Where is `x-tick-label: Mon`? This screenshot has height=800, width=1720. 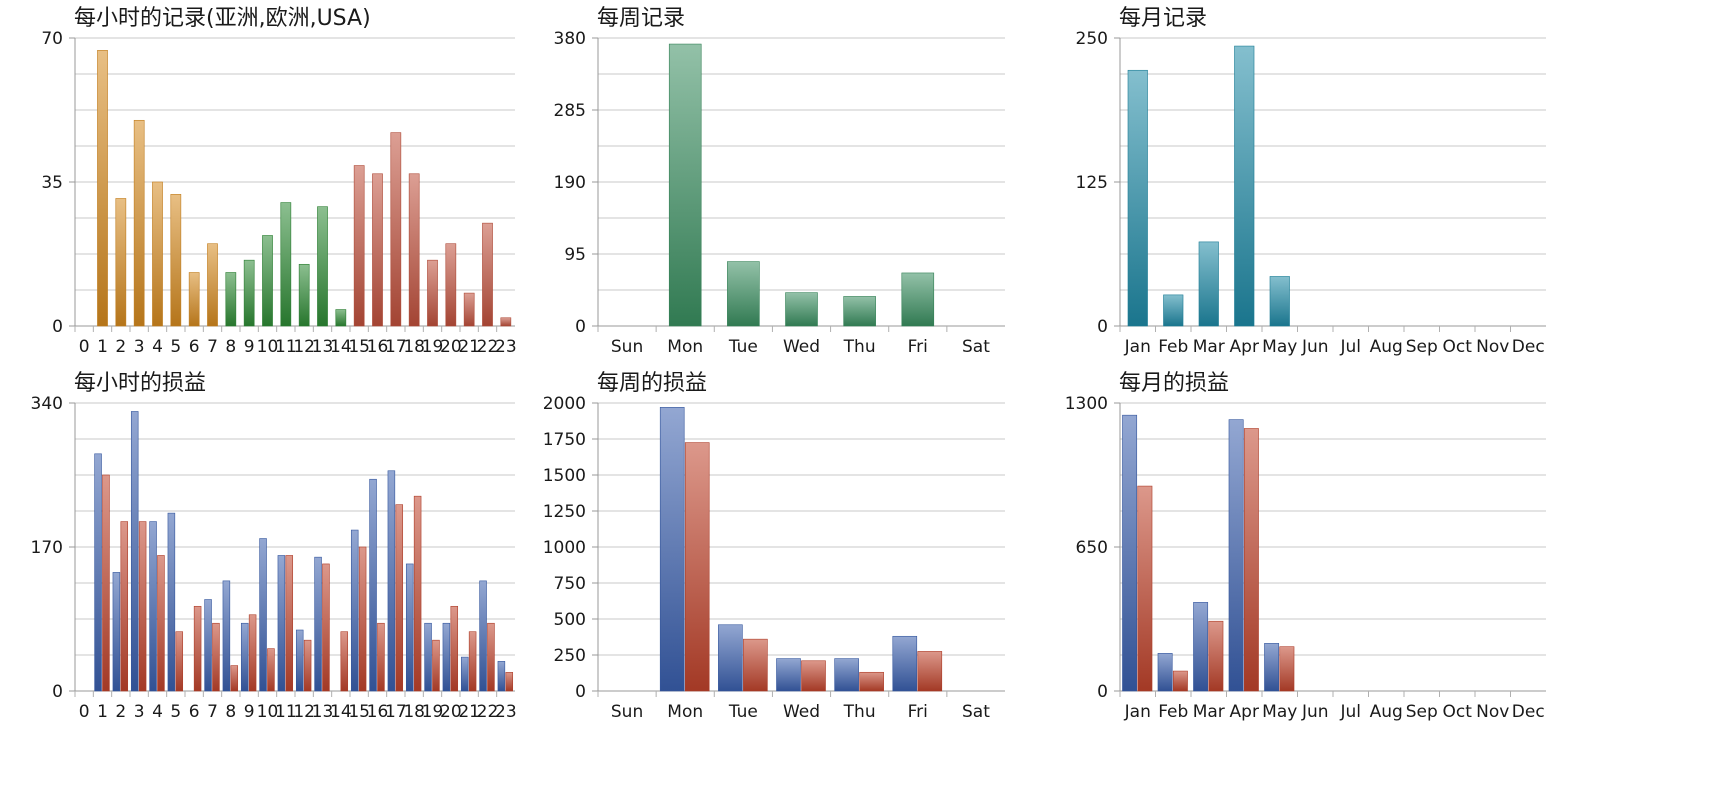
x-tick-label: Mon is located at coordinates (685, 712).